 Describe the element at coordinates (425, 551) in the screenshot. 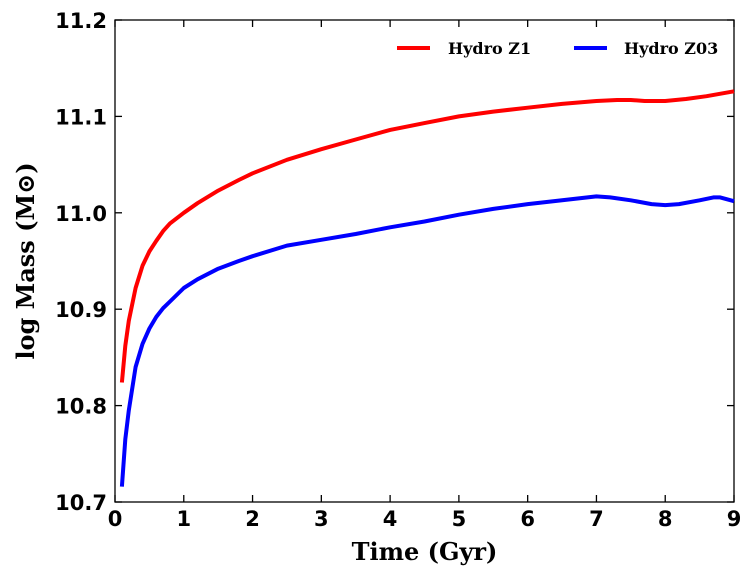

I see `x-axis-label: Time (Gyr)` at that location.